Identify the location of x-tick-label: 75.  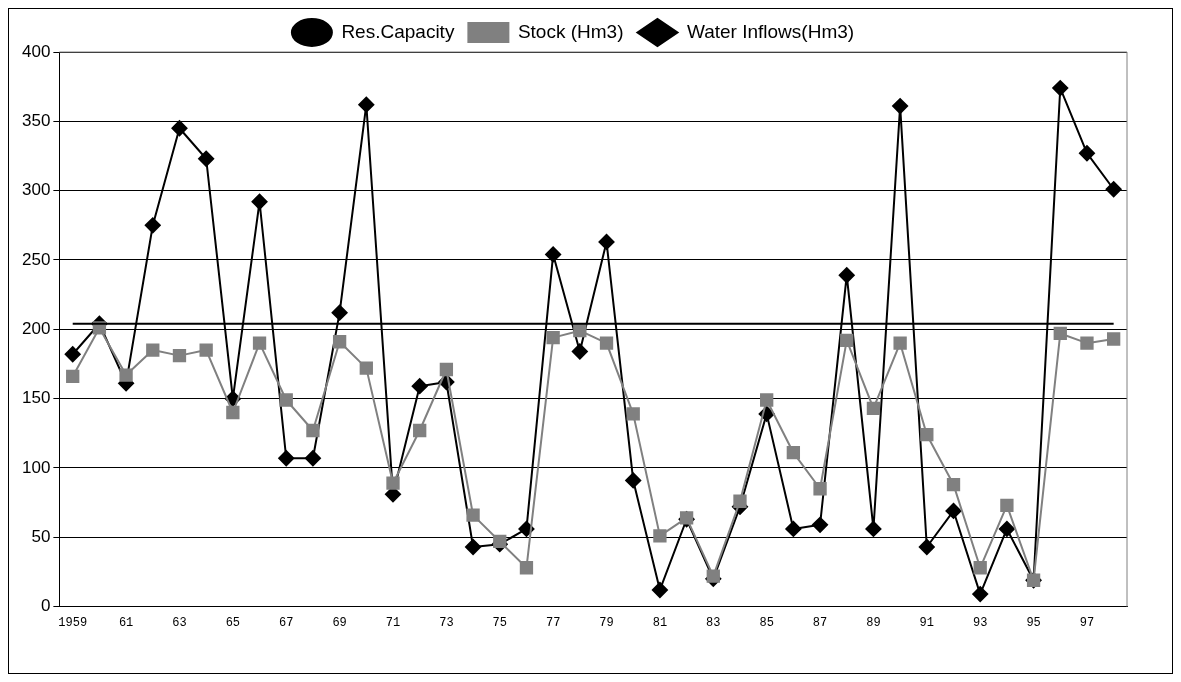
(499, 622).